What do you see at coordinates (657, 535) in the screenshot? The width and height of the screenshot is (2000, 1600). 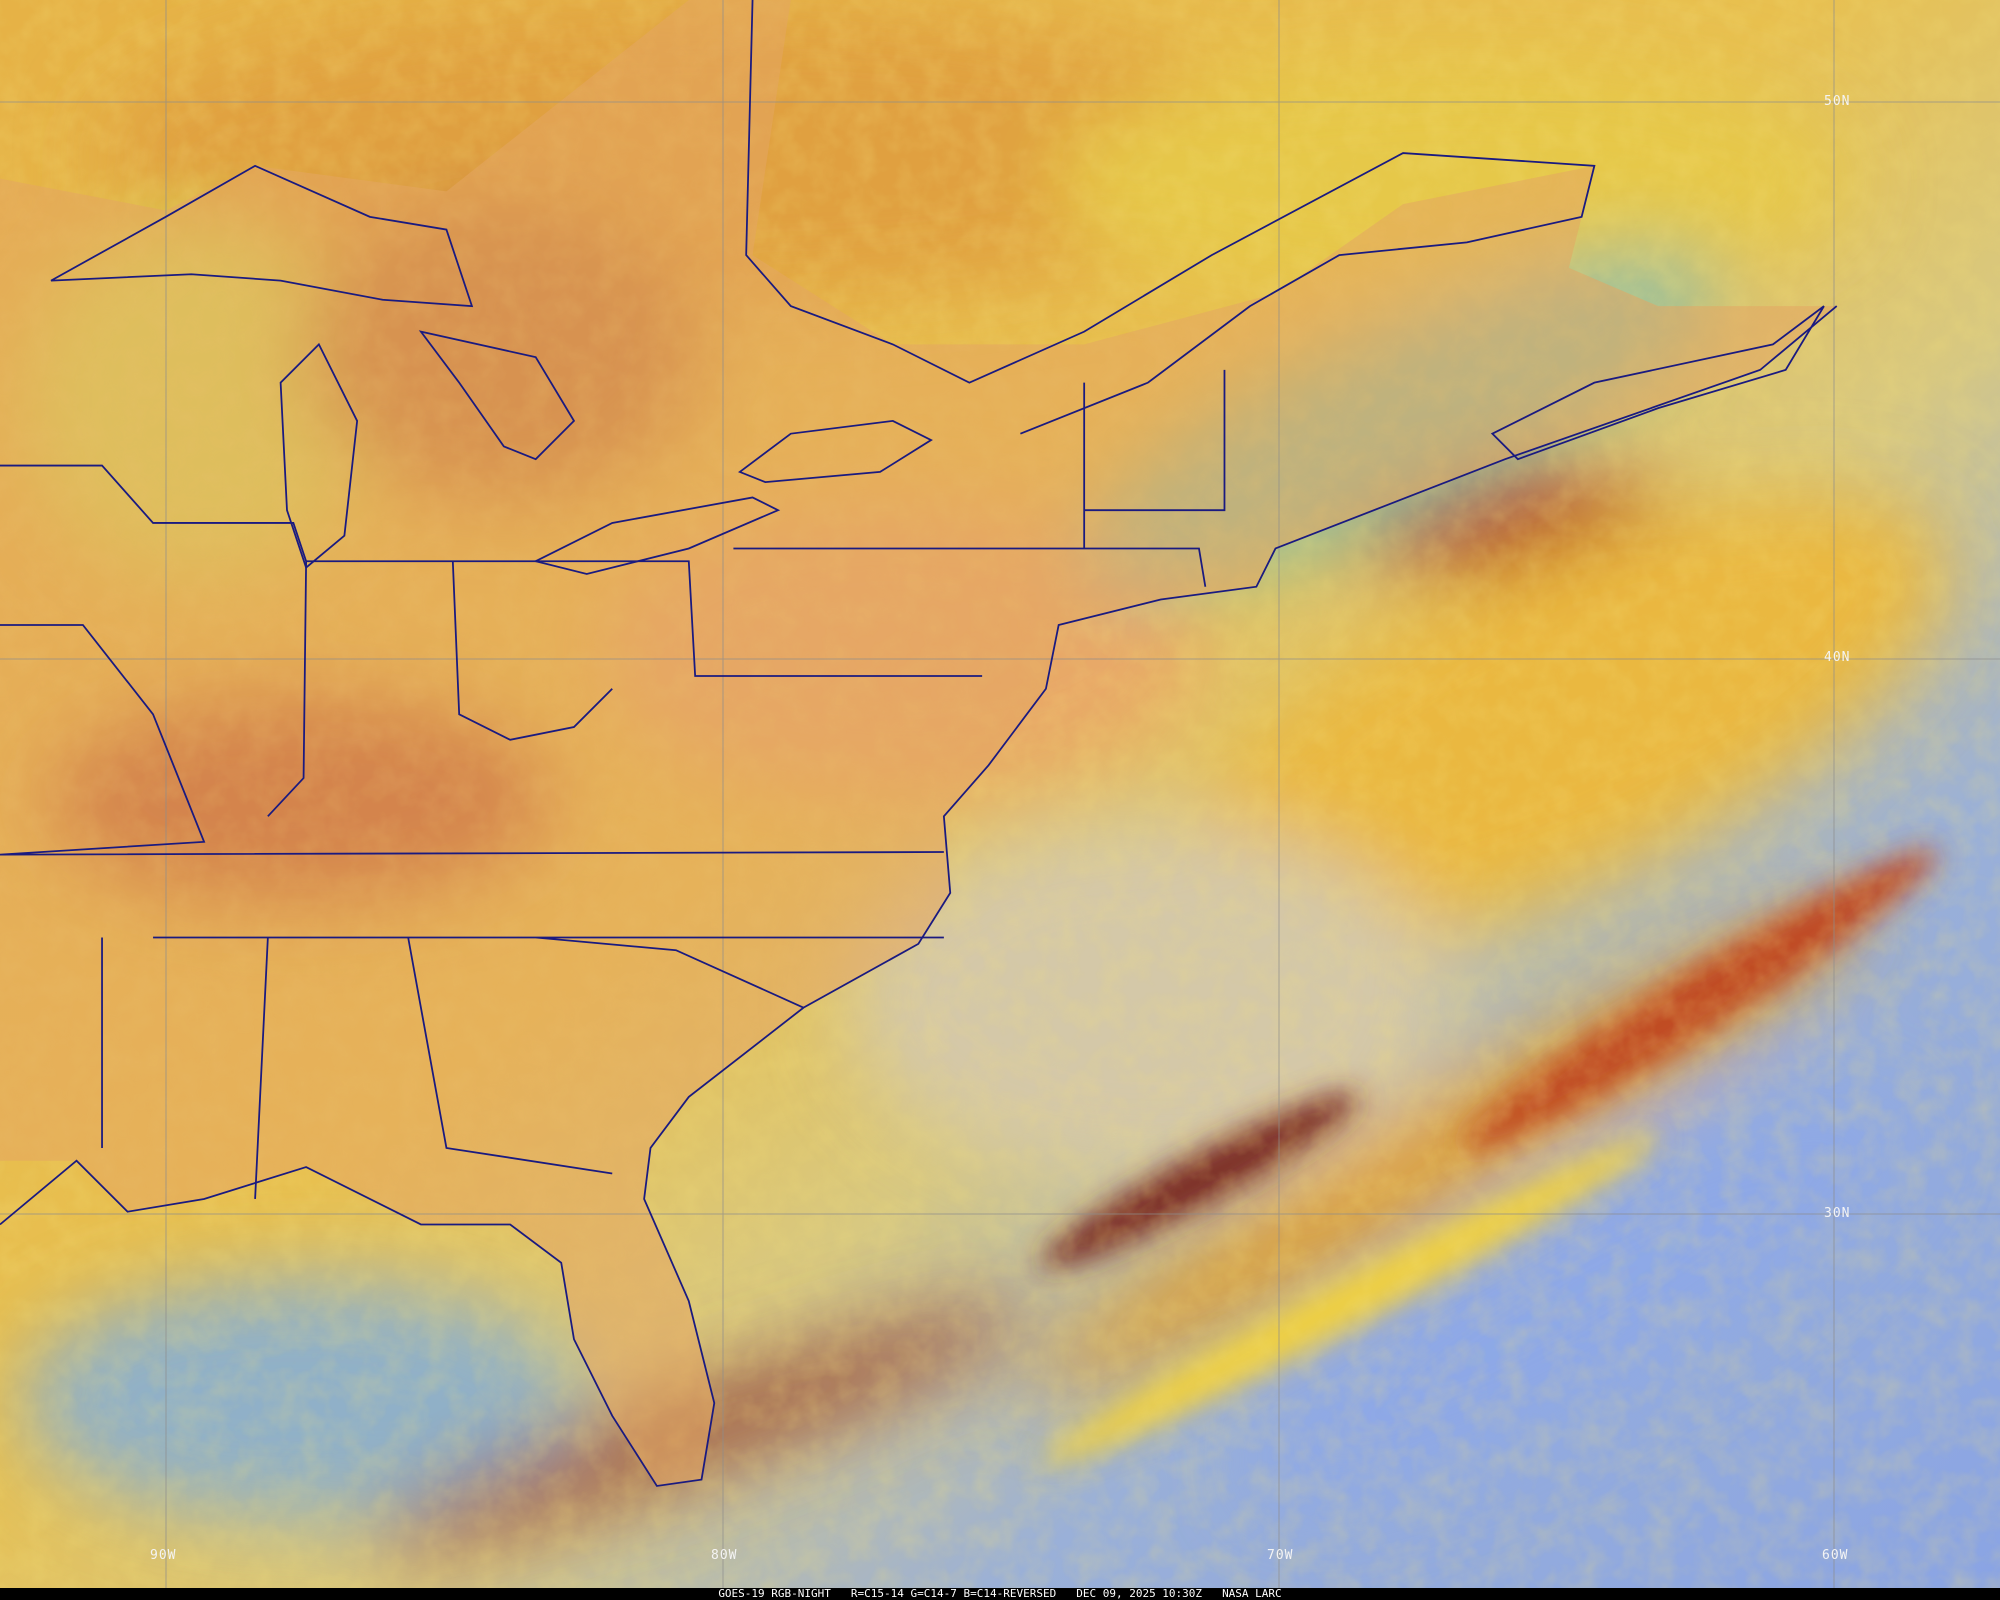 I see `lake-erie` at bounding box center [657, 535].